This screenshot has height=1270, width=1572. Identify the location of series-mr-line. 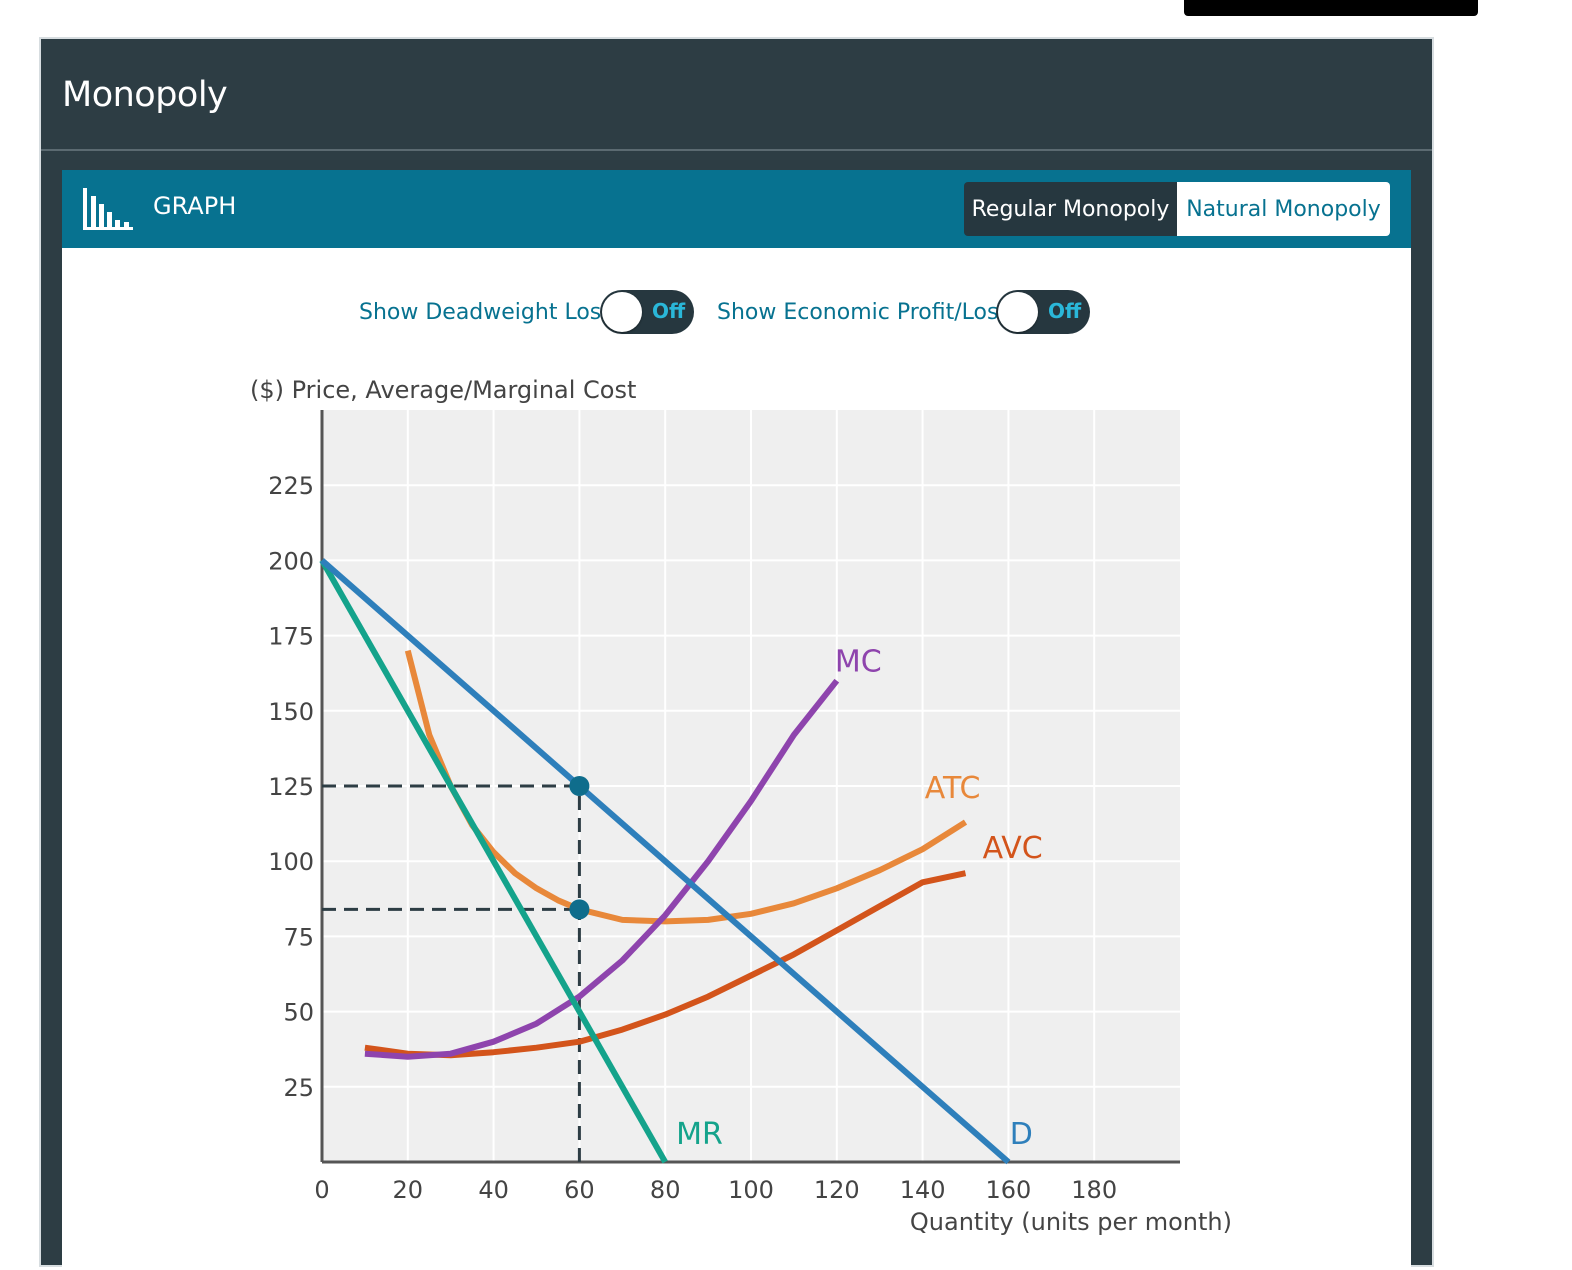
(493, 861).